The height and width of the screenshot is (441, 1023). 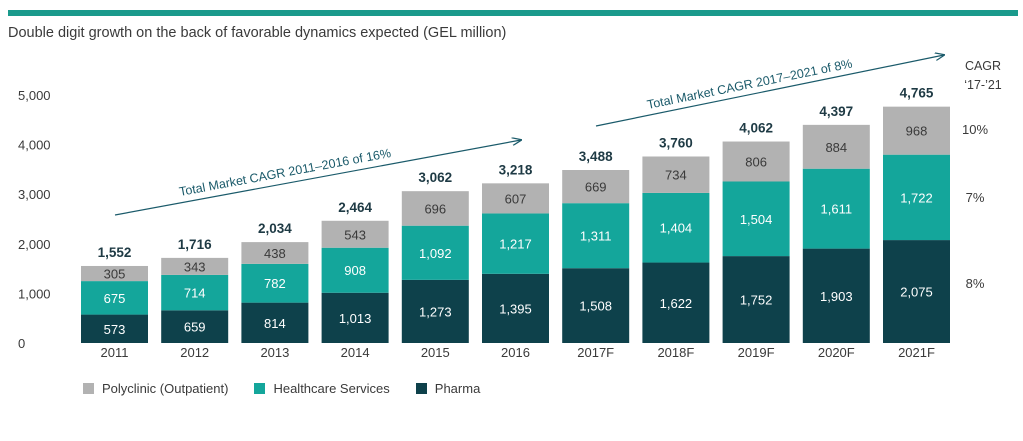 I want to click on data-label-polyclinic-outpatient: 806, so click(x=756, y=162).